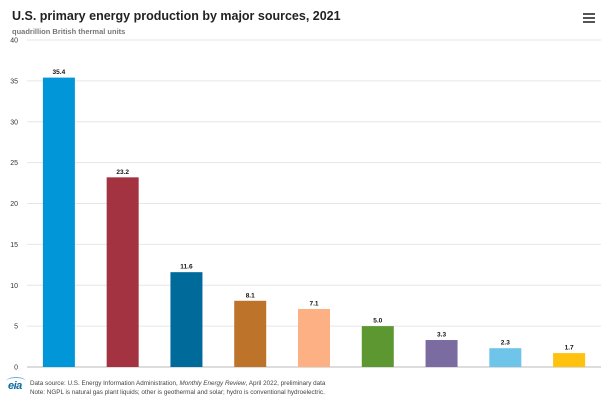 This screenshot has height=405, width=612. What do you see at coordinates (16, 368) in the screenshot?
I see `y-tick-label: 0` at bounding box center [16, 368].